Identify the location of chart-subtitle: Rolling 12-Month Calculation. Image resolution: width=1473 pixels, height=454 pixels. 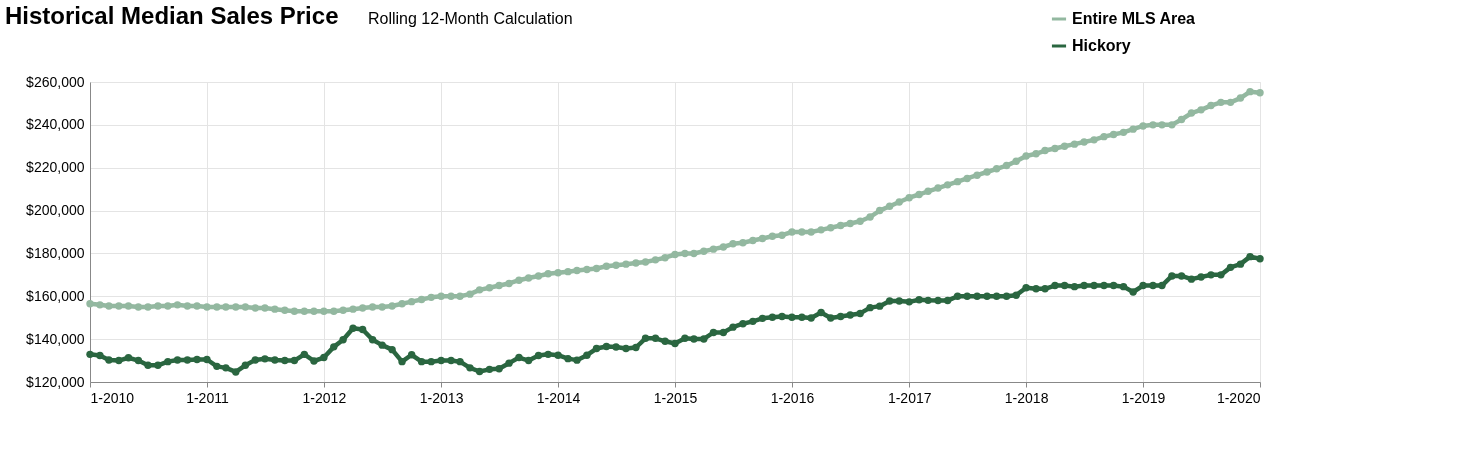
(470, 18).